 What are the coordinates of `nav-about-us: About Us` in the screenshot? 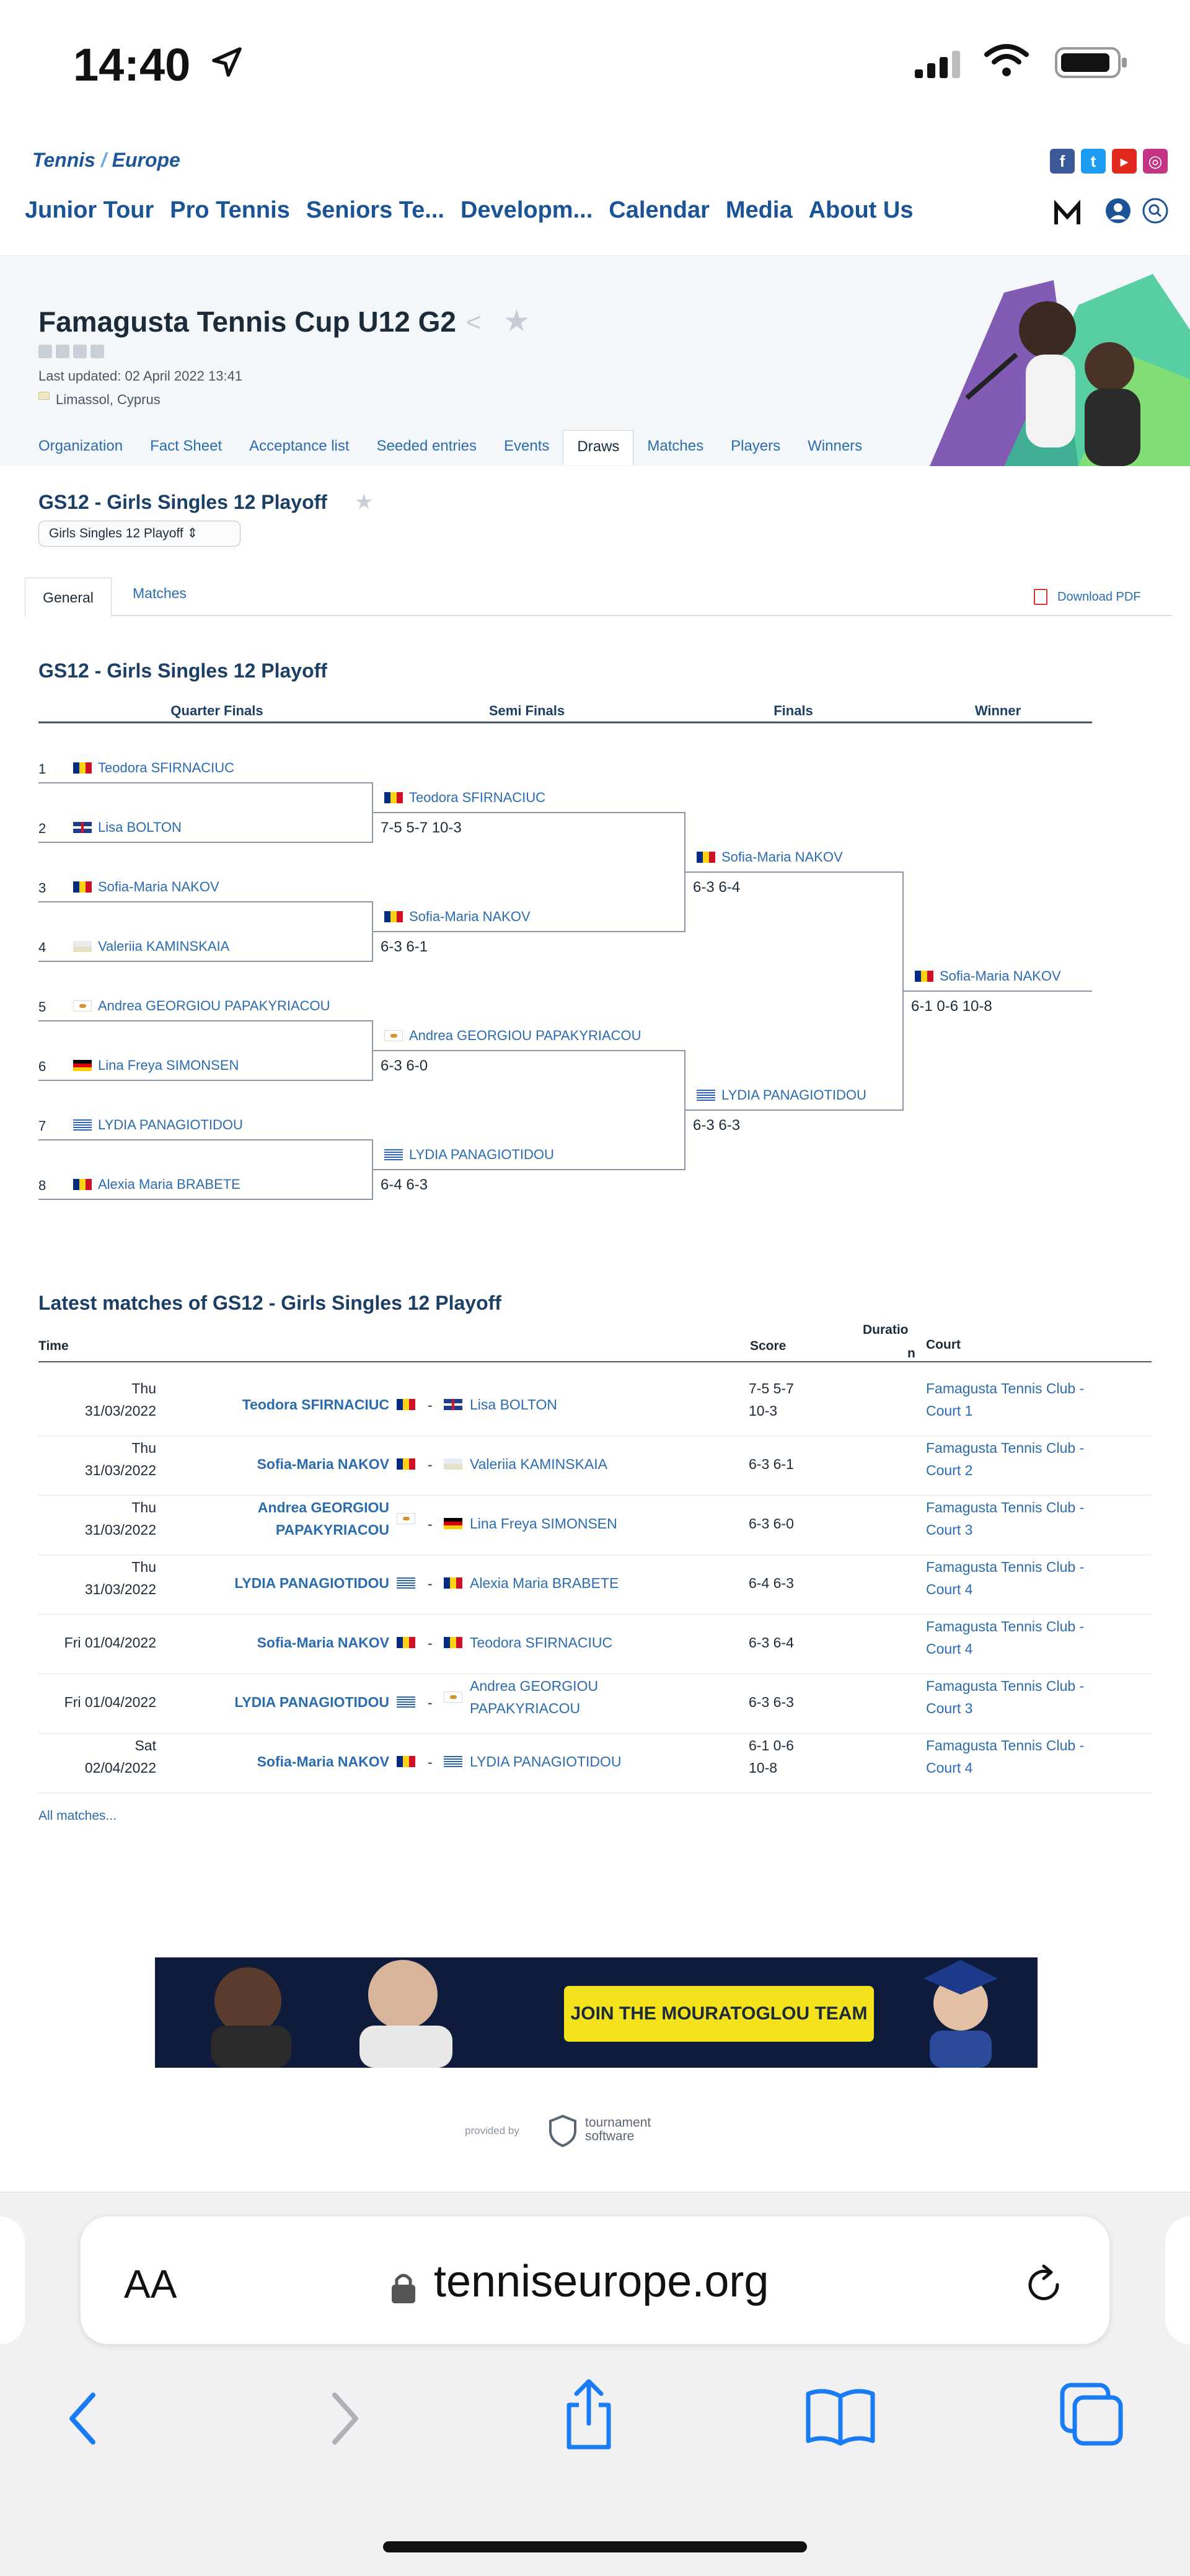 It's located at (861, 210).